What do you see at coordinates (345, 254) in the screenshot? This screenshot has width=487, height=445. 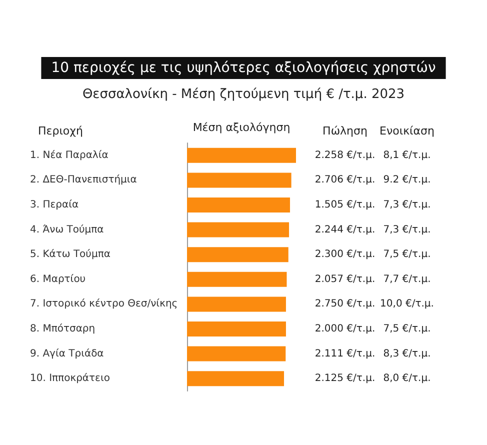 I see `text: 2.300 €/τ.μ.` at bounding box center [345, 254].